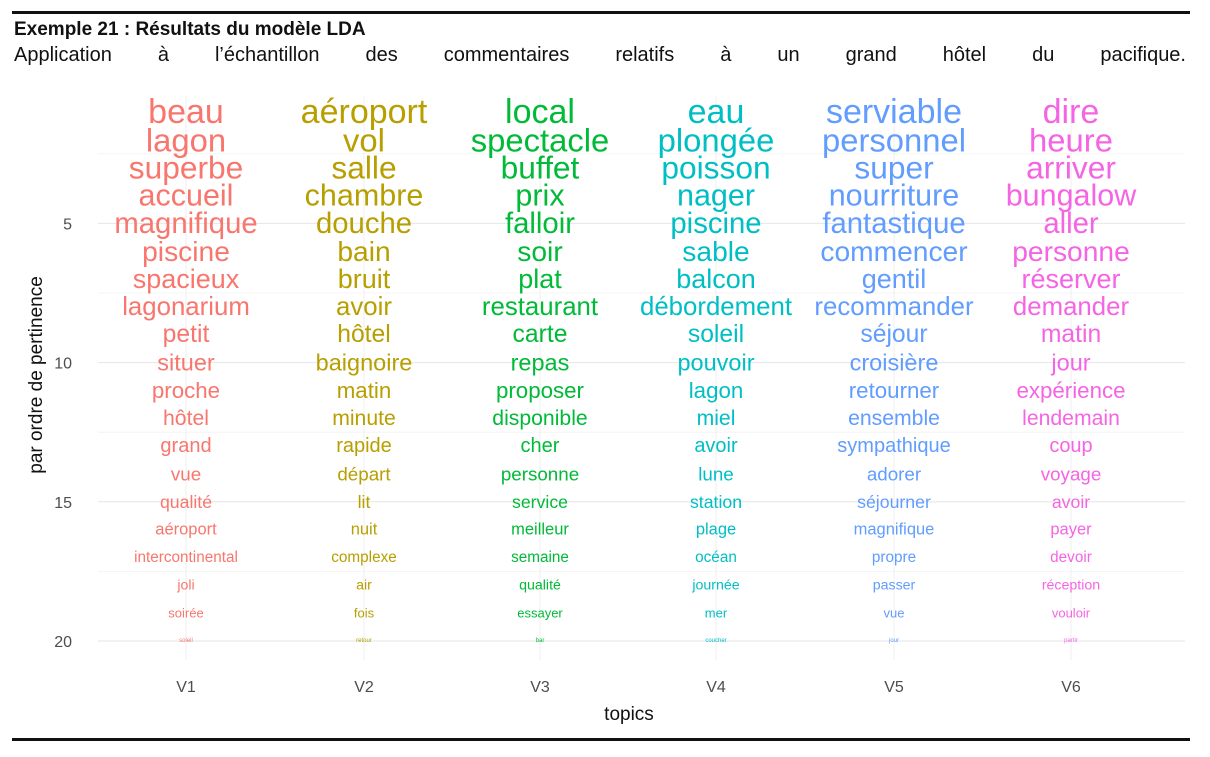  What do you see at coordinates (364, 418) in the screenshot?
I see `topic-word: minute` at bounding box center [364, 418].